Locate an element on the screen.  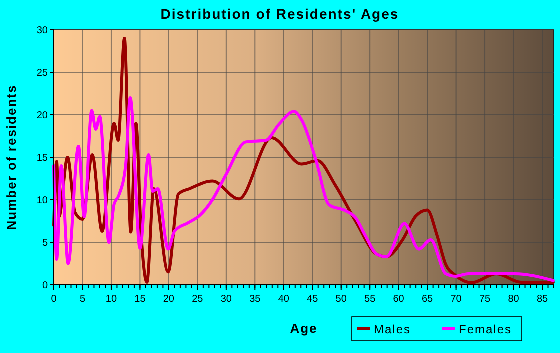
x-tick-label: 50 is located at coordinates (342, 299).